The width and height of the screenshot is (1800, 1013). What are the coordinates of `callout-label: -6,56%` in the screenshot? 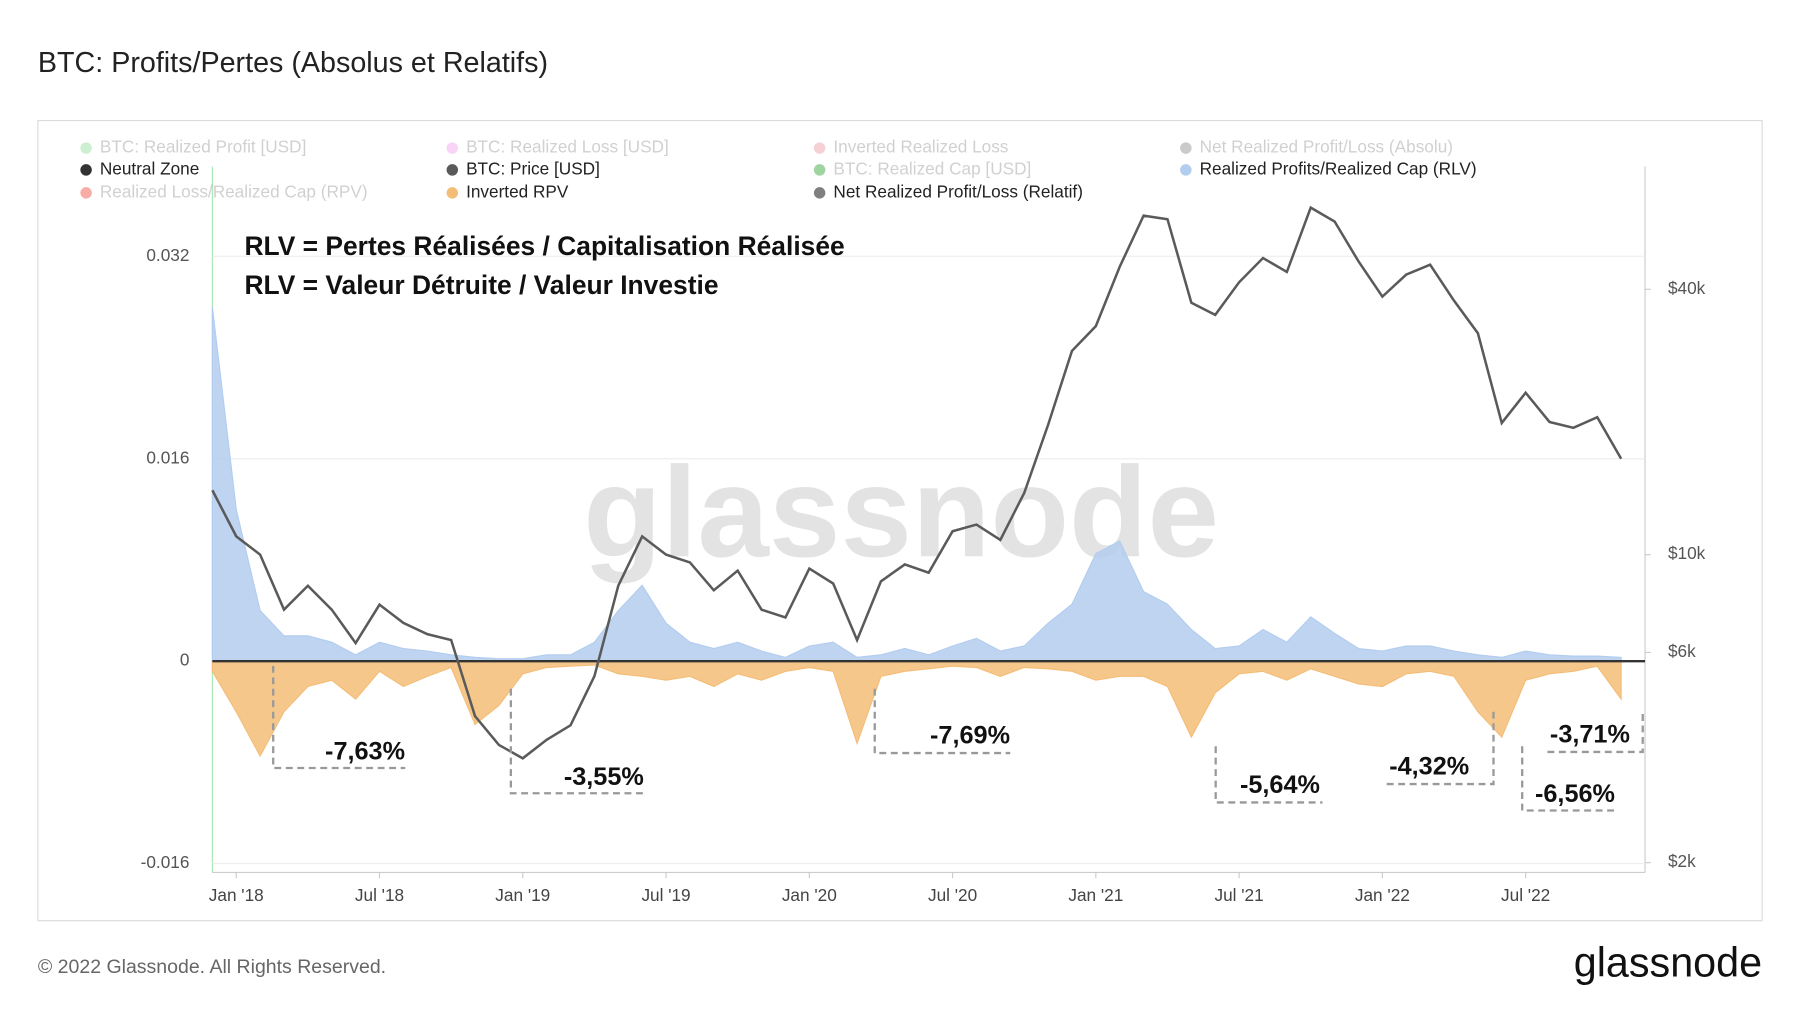 It's located at (1575, 794).